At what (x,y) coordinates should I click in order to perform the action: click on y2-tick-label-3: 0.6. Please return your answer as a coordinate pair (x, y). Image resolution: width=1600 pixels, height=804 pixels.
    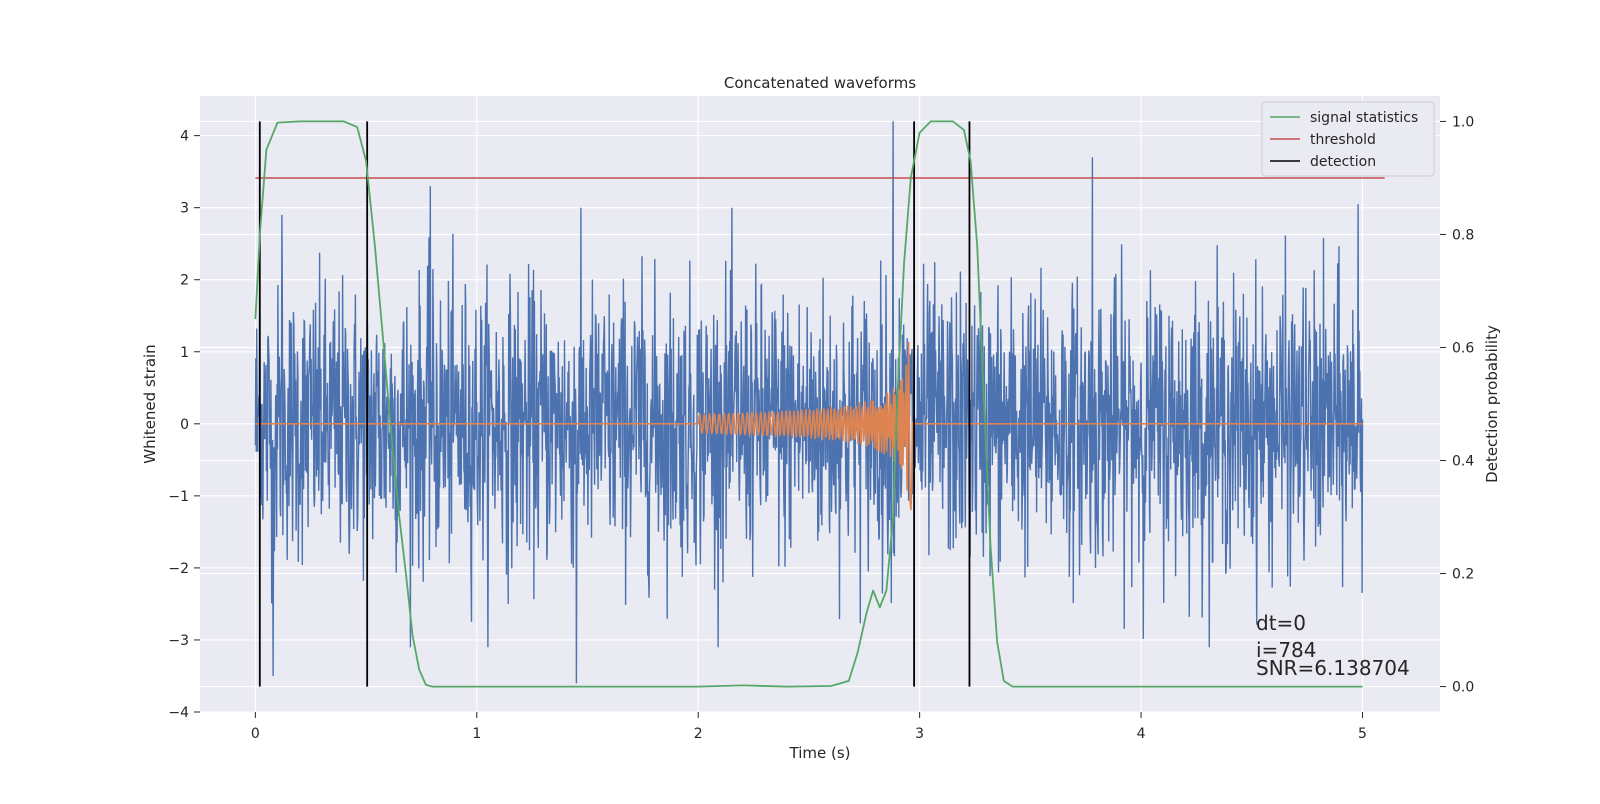
    Looking at the image, I should click on (1463, 348).